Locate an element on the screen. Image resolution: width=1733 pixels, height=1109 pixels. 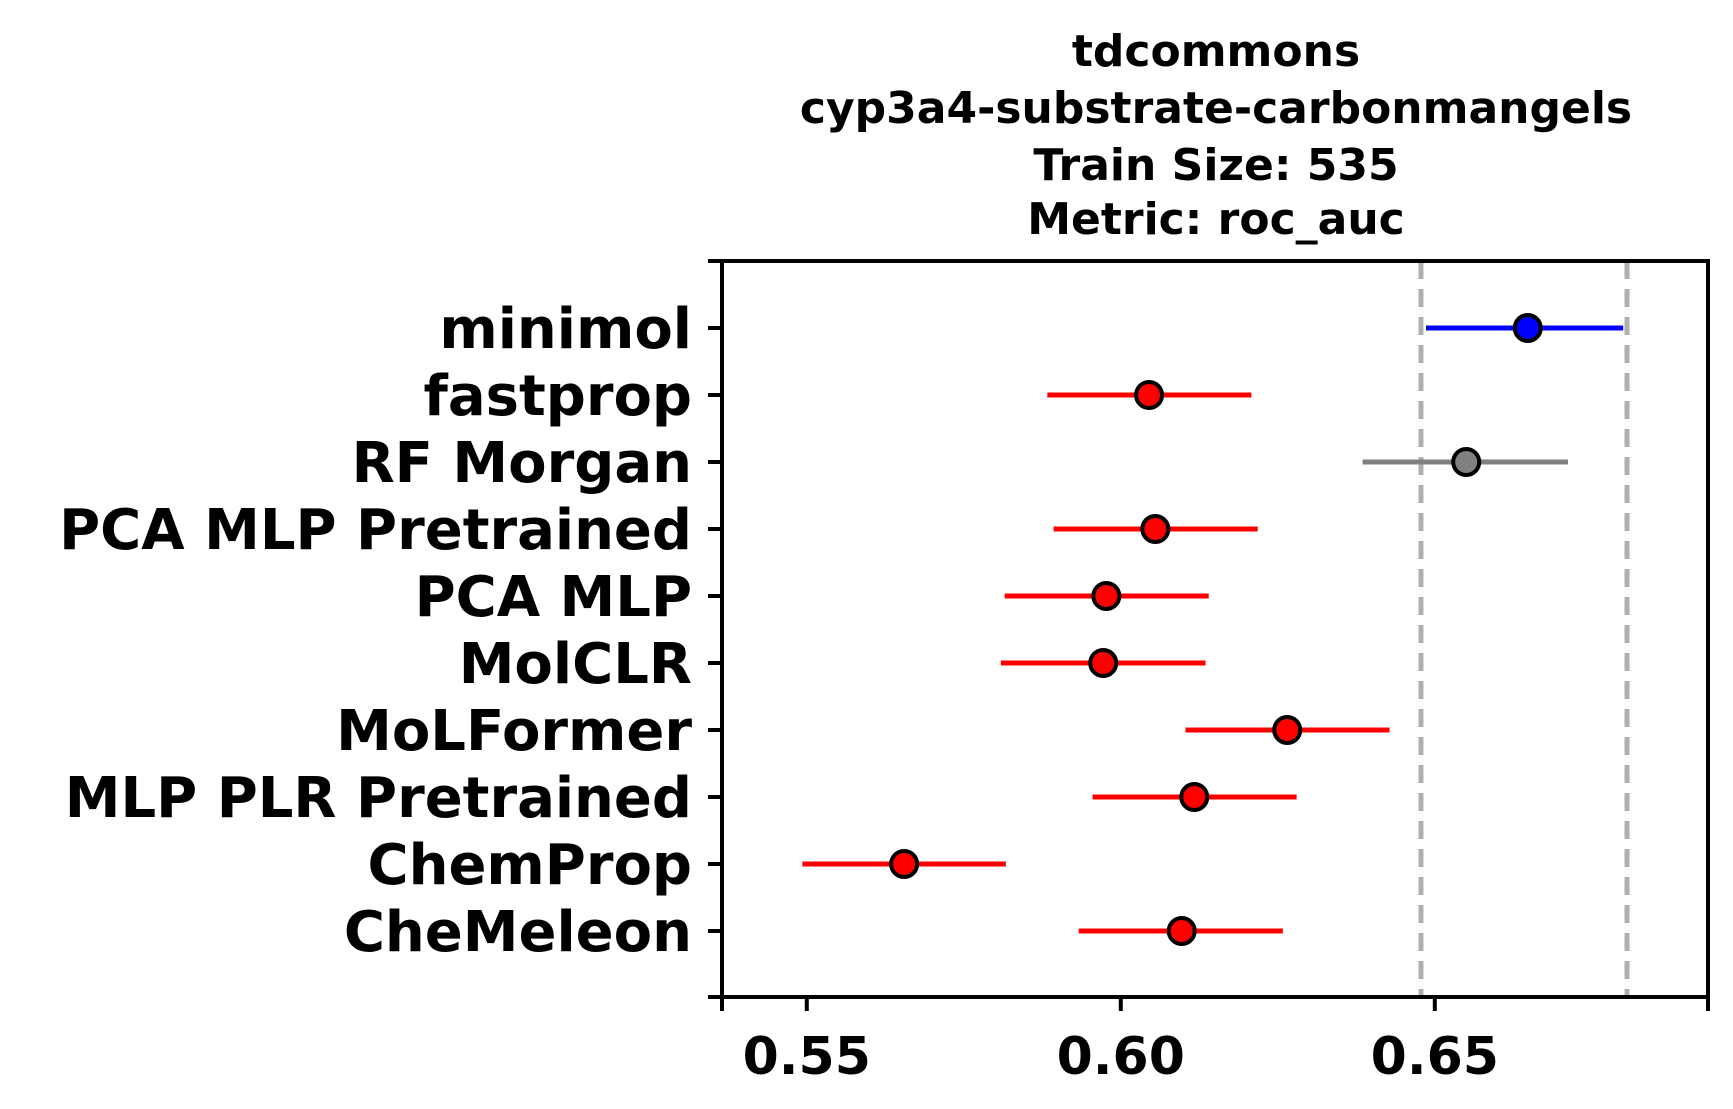
y-label: CheMeleon is located at coordinates (518, 932).